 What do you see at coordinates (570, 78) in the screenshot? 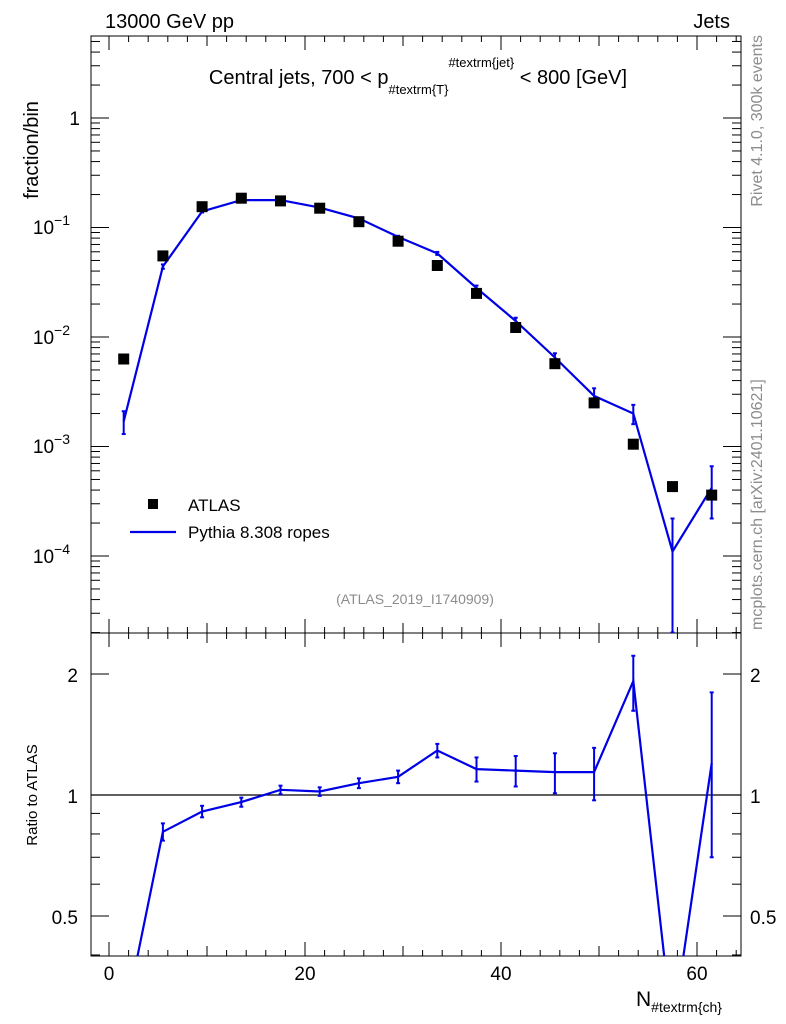
I see `title-part-b: < 800 [GeV]` at bounding box center [570, 78].